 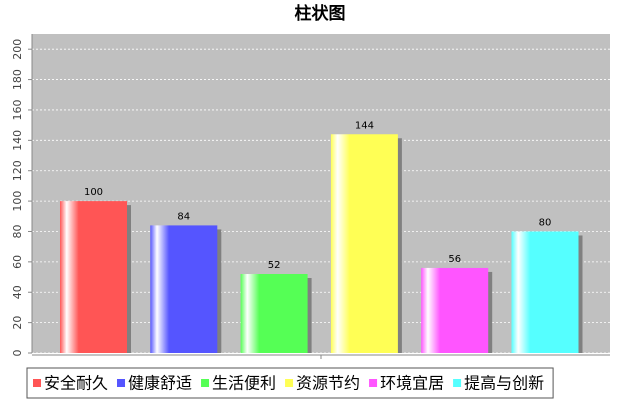 What do you see at coordinates (274, 265) in the screenshot?
I see `value-label: 52` at bounding box center [274, 265].